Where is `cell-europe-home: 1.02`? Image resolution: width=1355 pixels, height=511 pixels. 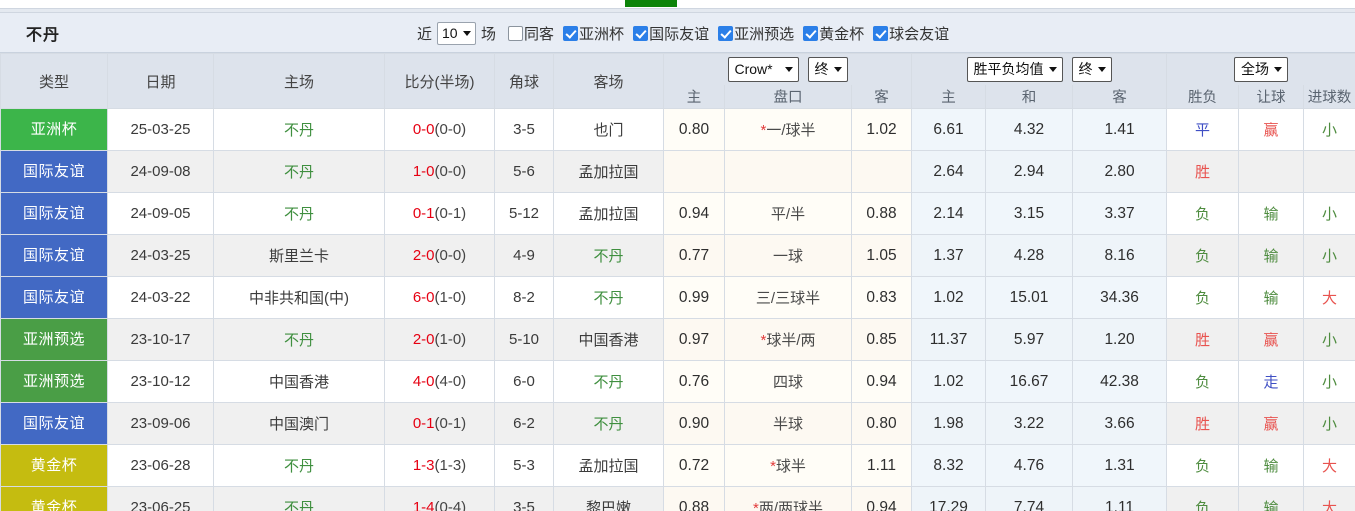
cell-europe-home: 1.02 is located at coordinates (949, 297).